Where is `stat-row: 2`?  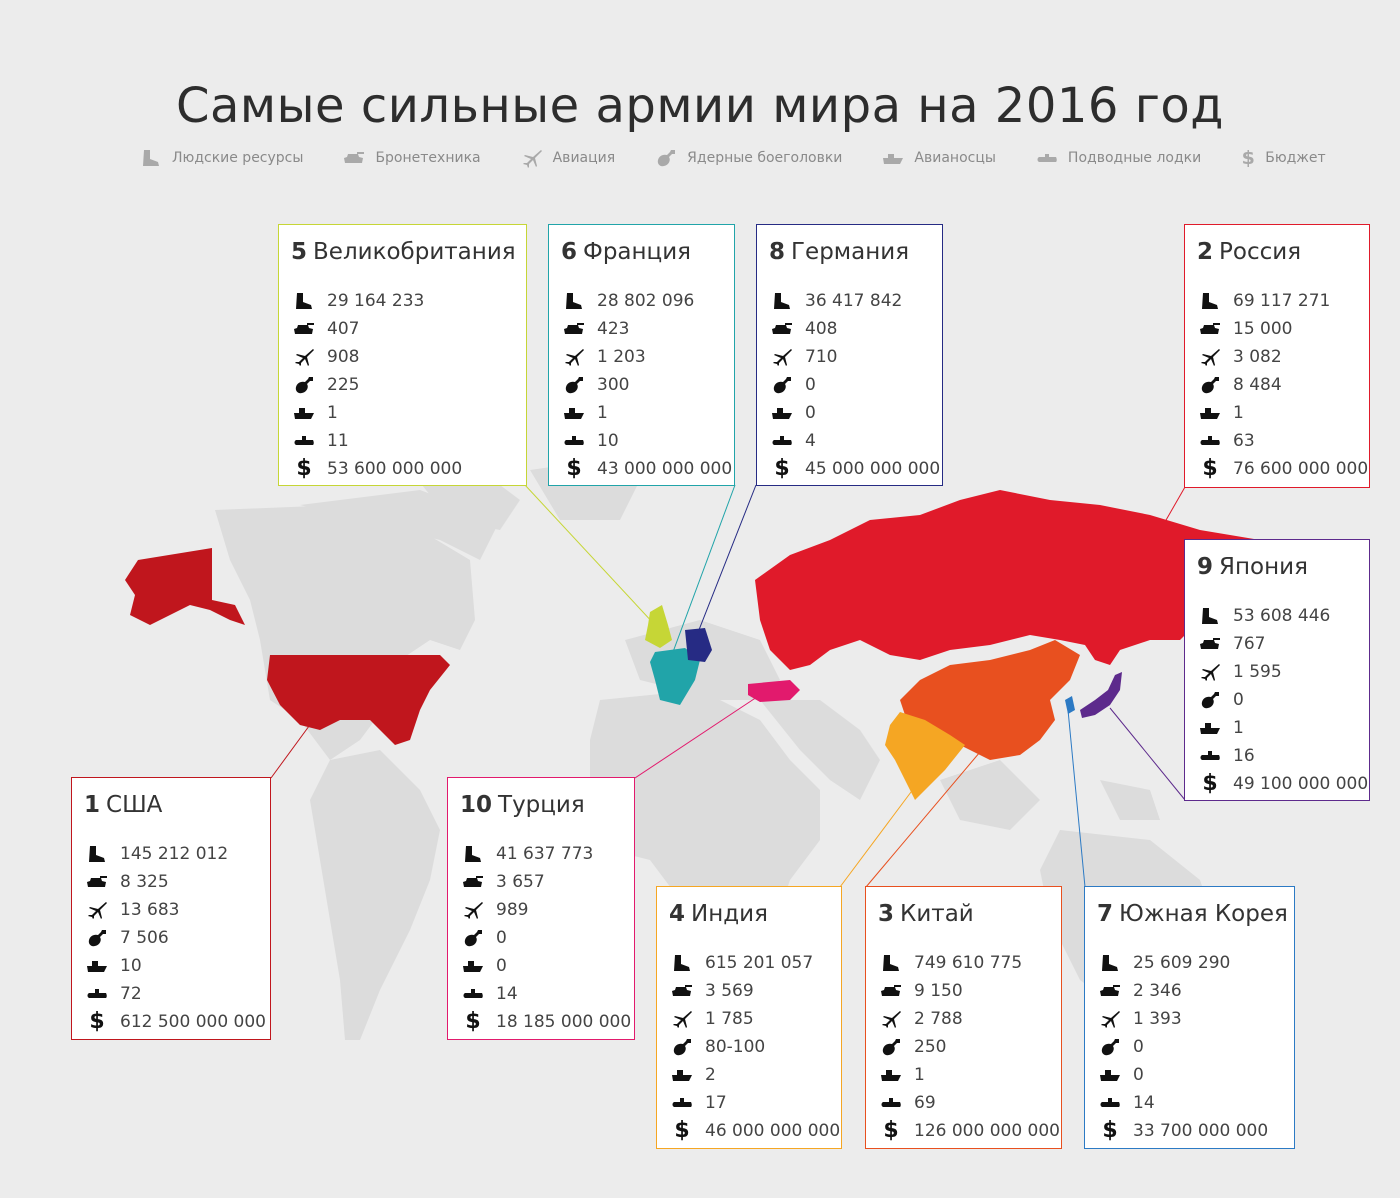
stat-row: 2 is located at coordinates (692, 1075).